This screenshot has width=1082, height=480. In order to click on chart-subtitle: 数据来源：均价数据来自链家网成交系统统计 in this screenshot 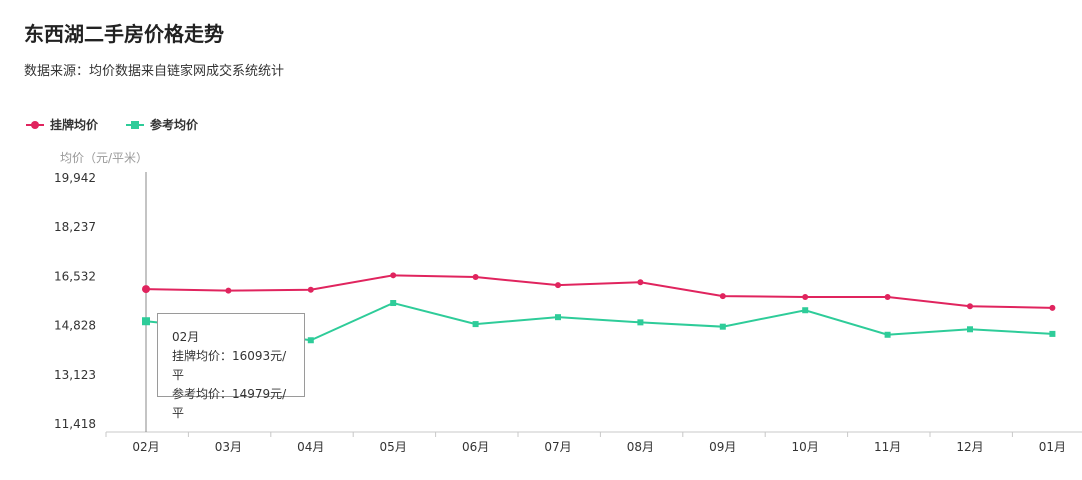, I will do `click(154, 71)`.